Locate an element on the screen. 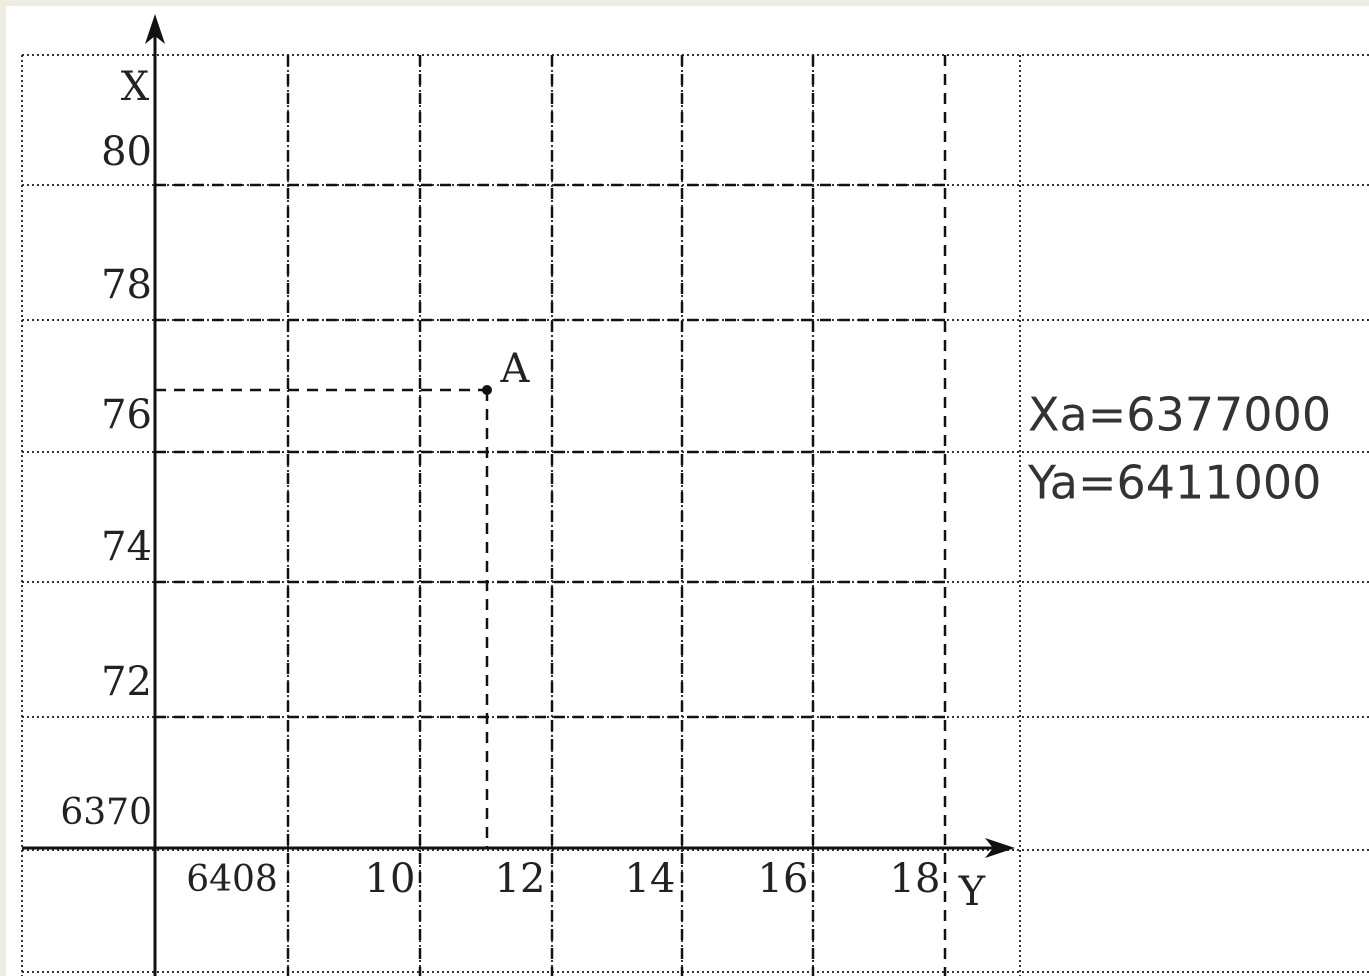 This screenshot has width=1369, height=976. y-tick-label: 16 is located at coordinates (783, 879).